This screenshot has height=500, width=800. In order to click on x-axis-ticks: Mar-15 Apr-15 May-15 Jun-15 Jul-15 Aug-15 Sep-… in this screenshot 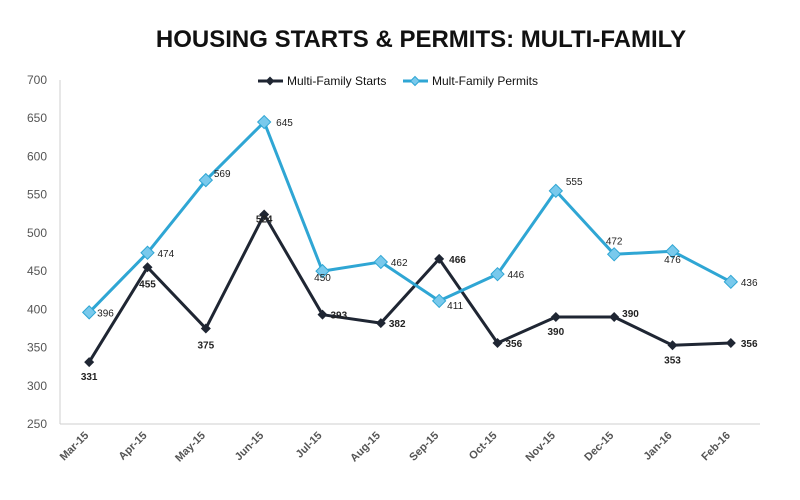, I will do `click(395, 447)`.